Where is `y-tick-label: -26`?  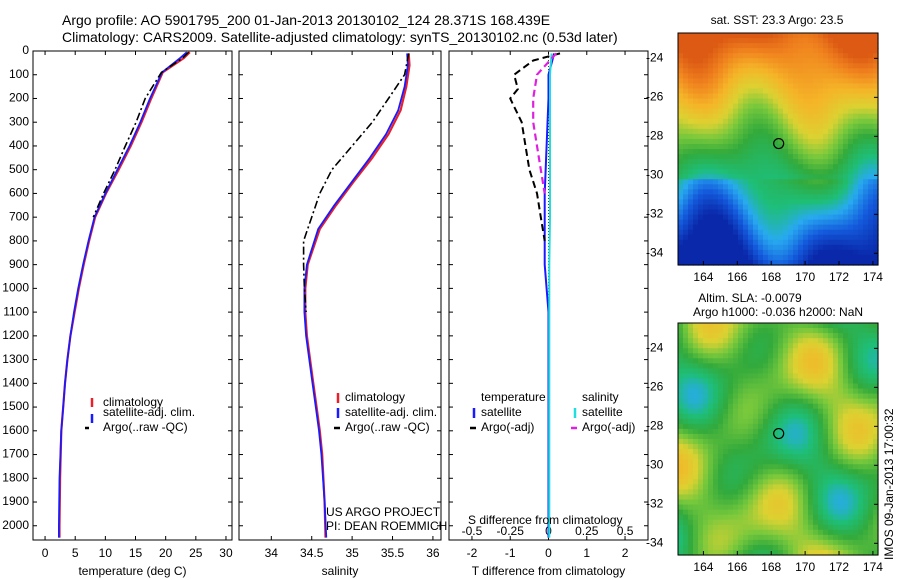 y-tick-label: -26 is located at coordinates (655, 387).